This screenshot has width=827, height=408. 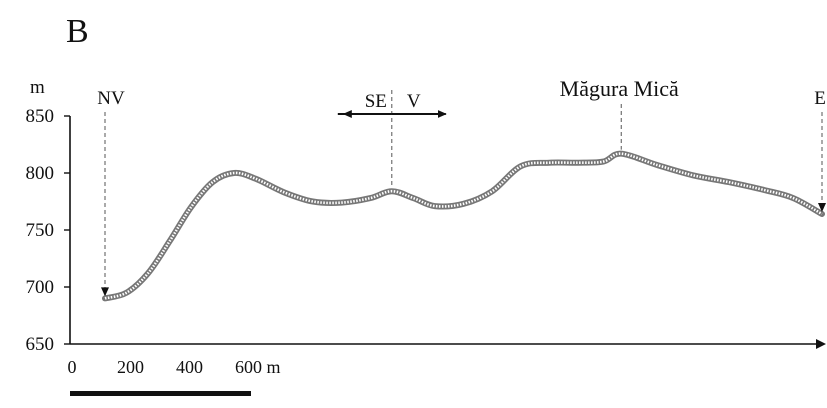 I want to click on y-ticks: 650 700 750 800 850, so click(x=48, y=230).